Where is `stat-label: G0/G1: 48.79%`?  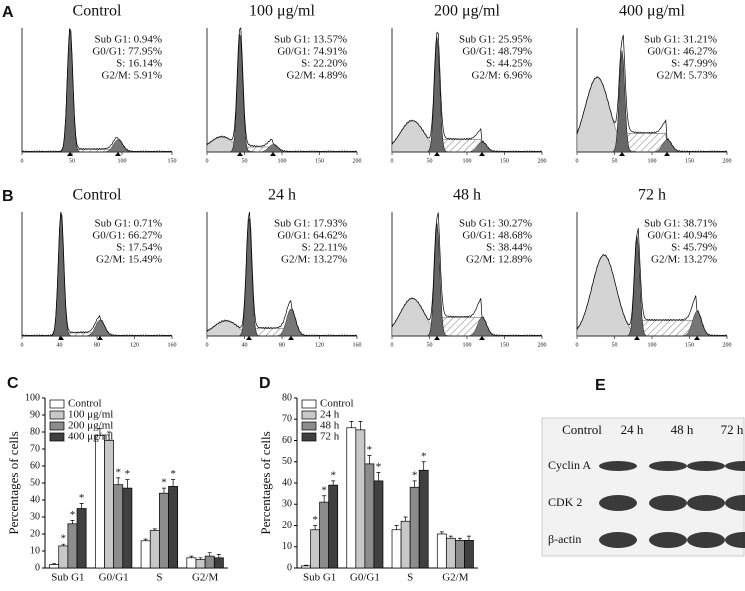 stat-label: G0/G1: 48.79% is located at coordinates (497, 52).